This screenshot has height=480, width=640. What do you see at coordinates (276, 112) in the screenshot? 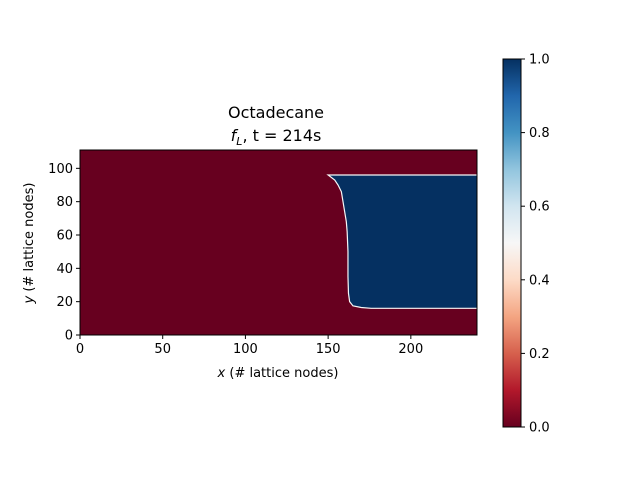
I see `chart-title-line1: Octadecane` at bounding box center [276, 112].